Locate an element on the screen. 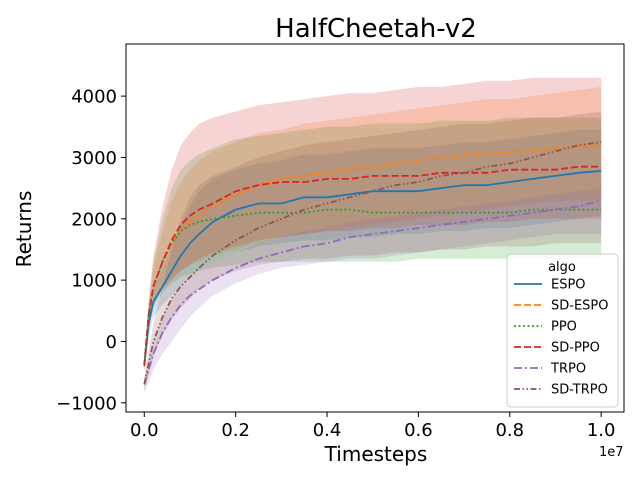 The width and height of the screenshot is (640, 484). y-axis-label: Returns is located at coordinates (24, 229).